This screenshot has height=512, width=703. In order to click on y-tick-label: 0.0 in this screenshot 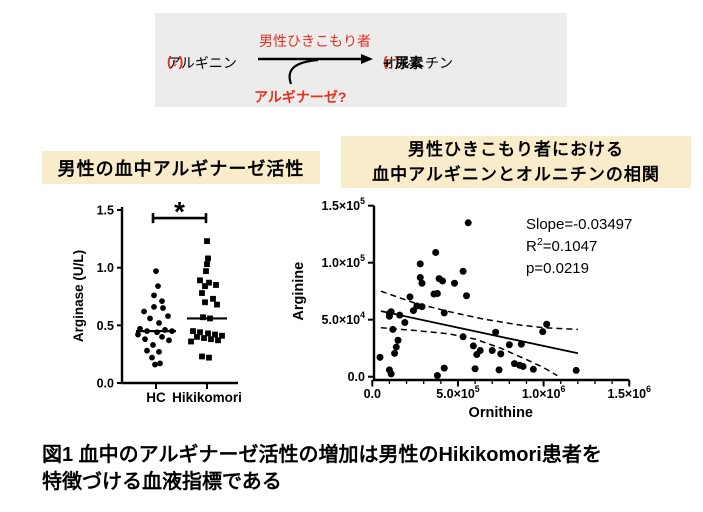, I will do `click(356, 377)`.